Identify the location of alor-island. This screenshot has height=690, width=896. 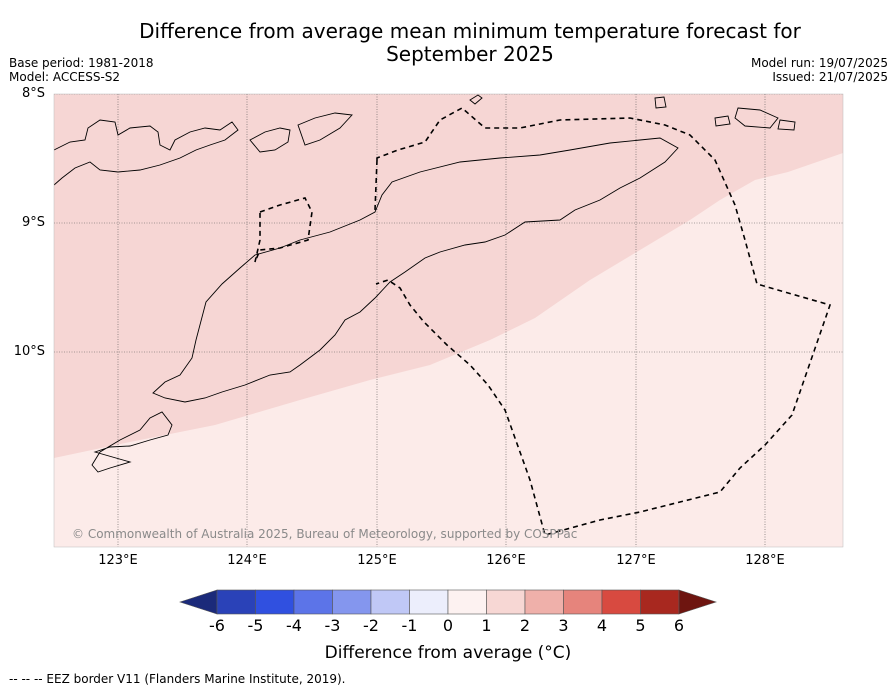
(270, 140).